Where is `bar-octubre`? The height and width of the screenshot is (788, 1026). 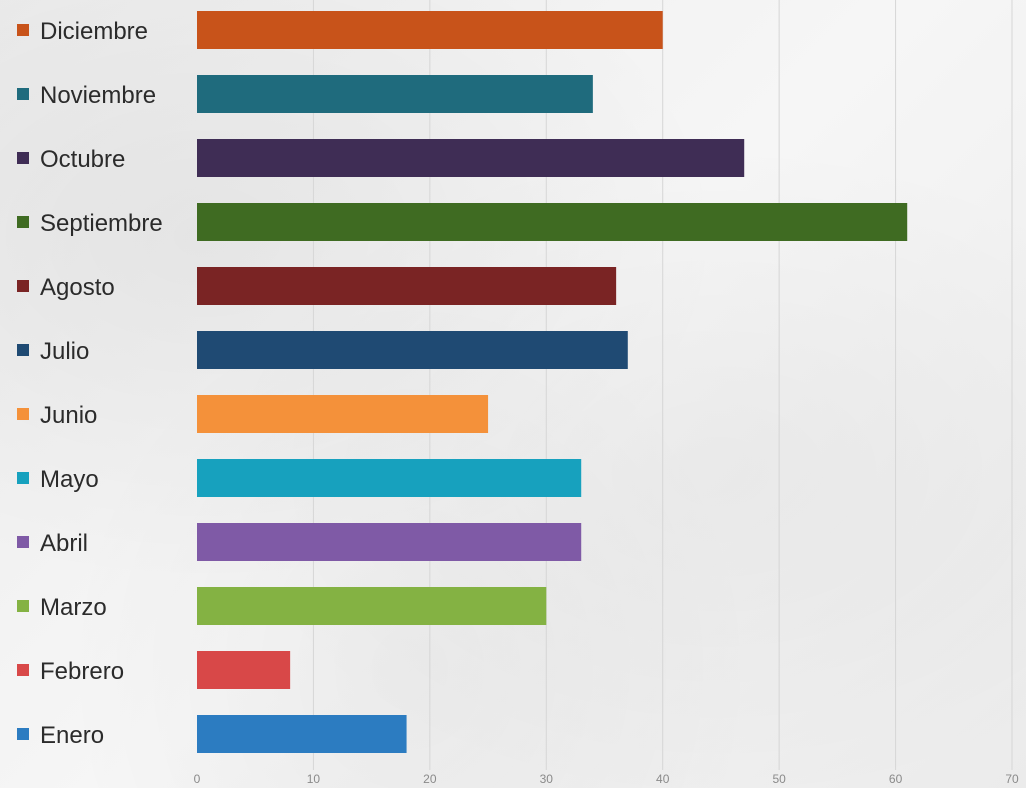 bar-octubre is located at coordinates (471, 158).